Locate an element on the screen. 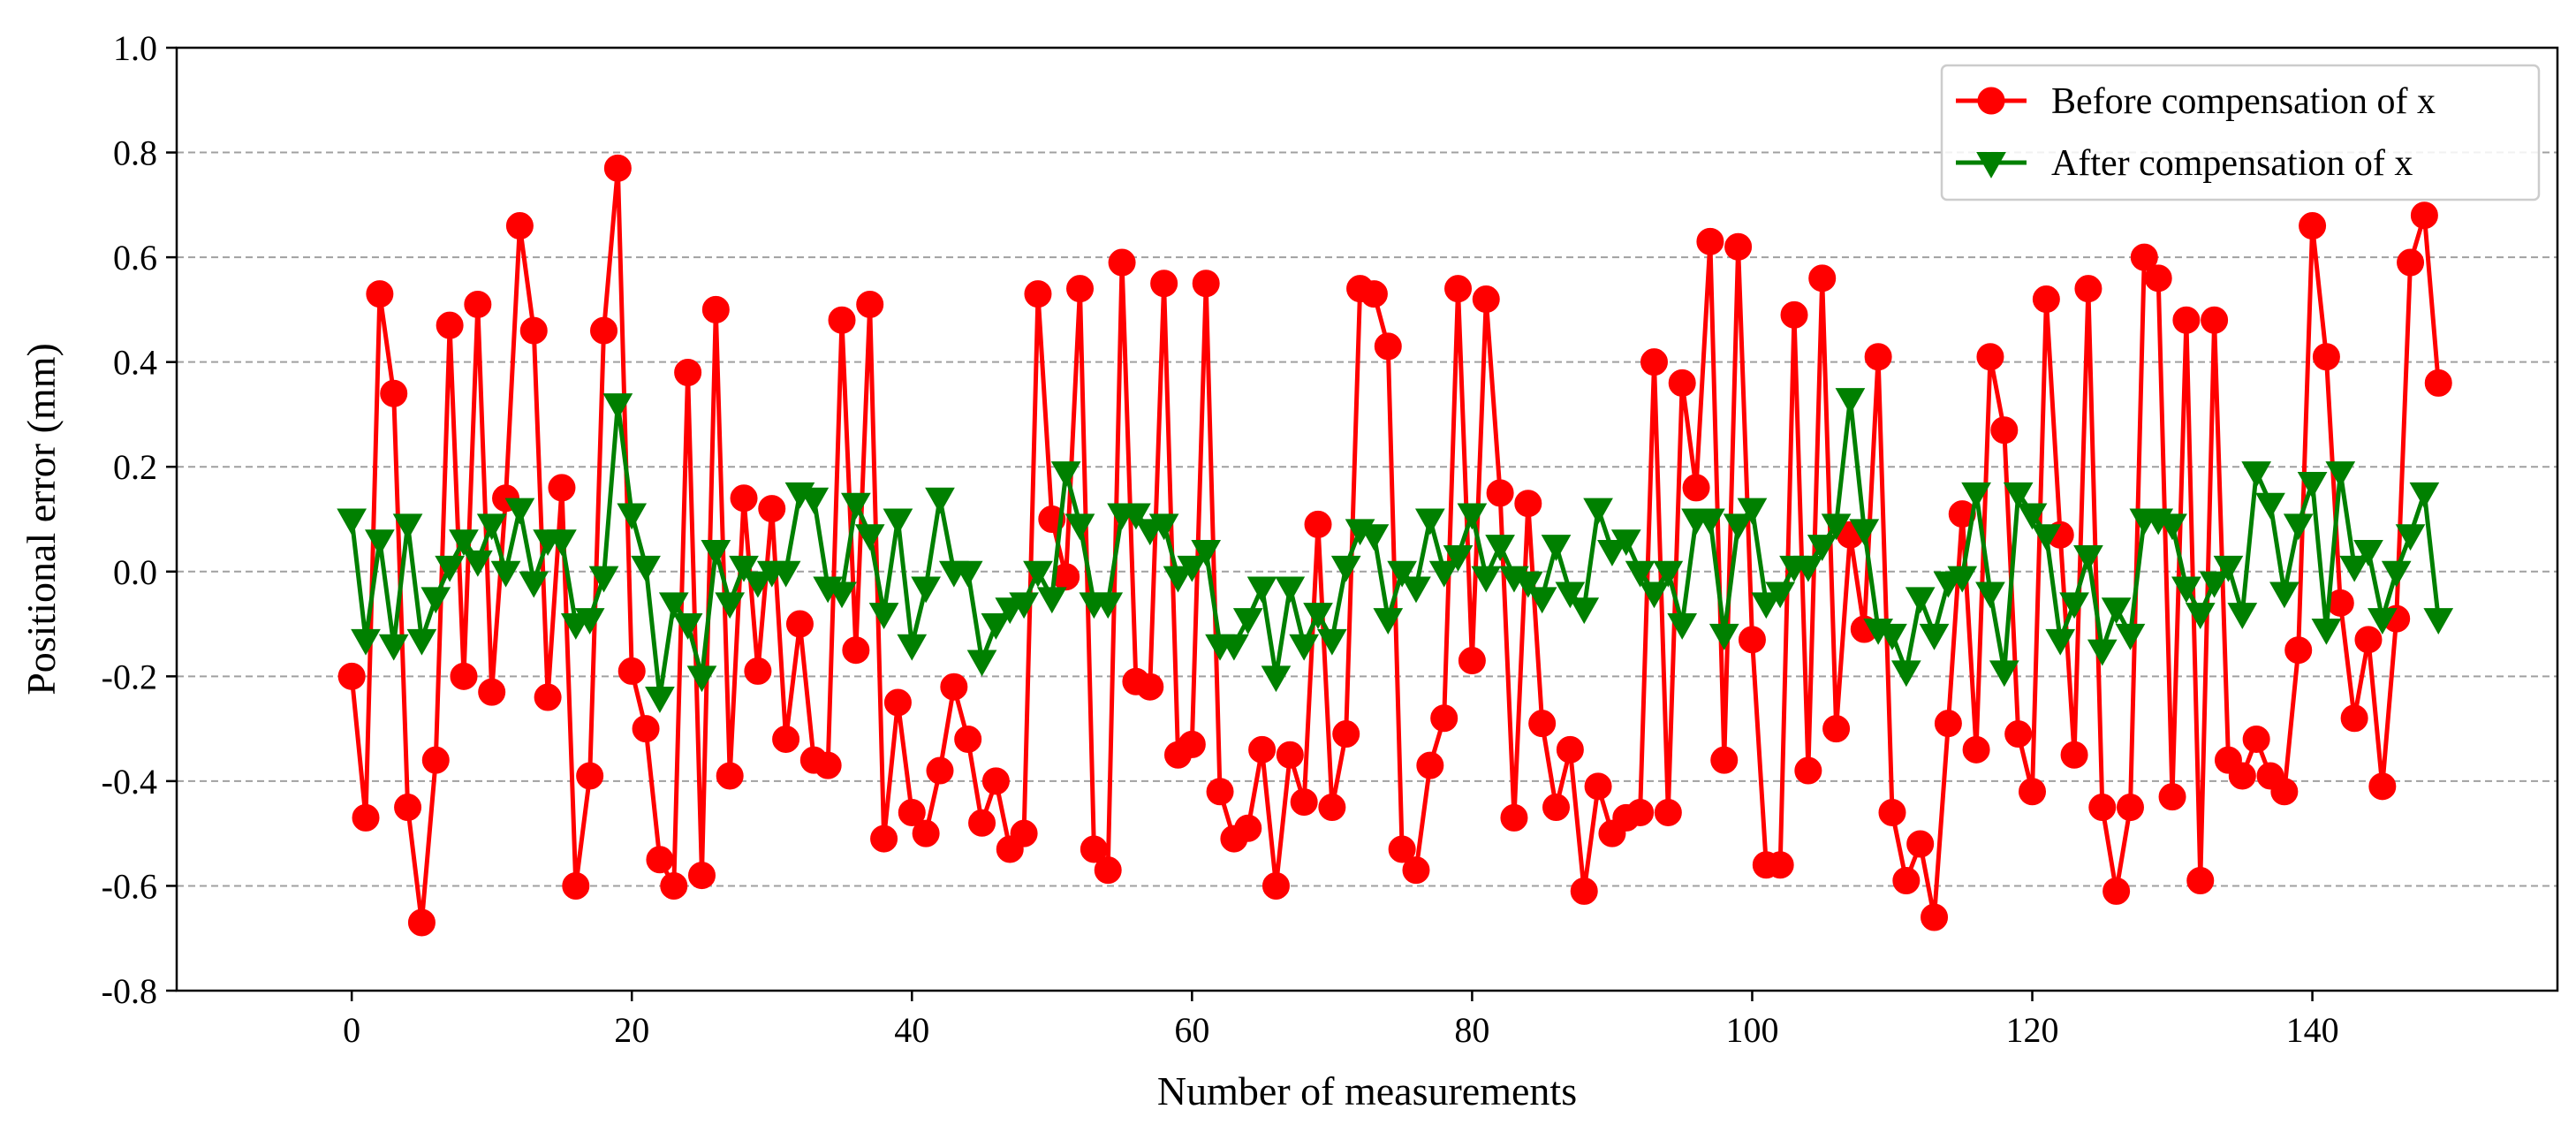  y-tick-label: 0.4 is located at coordinates (135, 363).